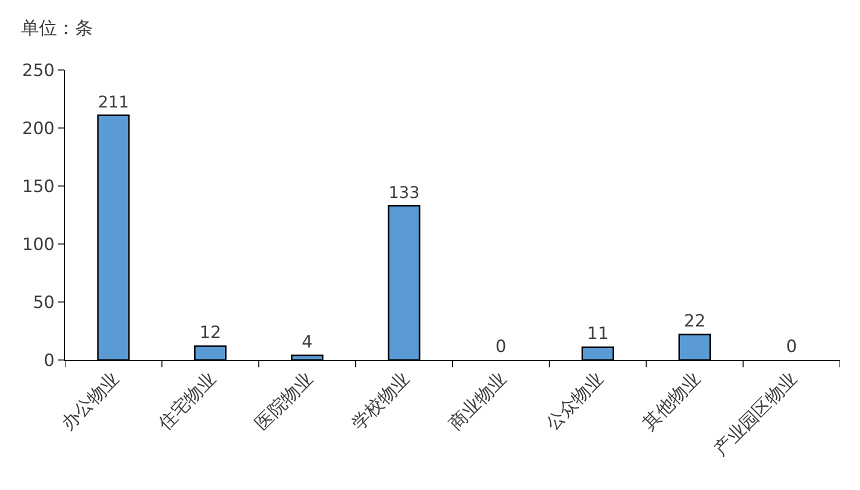  What do you see at coordinates (756, 414) in the screenshot?
I see `x-tick-label: 产业园区物业` at bounding box center [756, 414].